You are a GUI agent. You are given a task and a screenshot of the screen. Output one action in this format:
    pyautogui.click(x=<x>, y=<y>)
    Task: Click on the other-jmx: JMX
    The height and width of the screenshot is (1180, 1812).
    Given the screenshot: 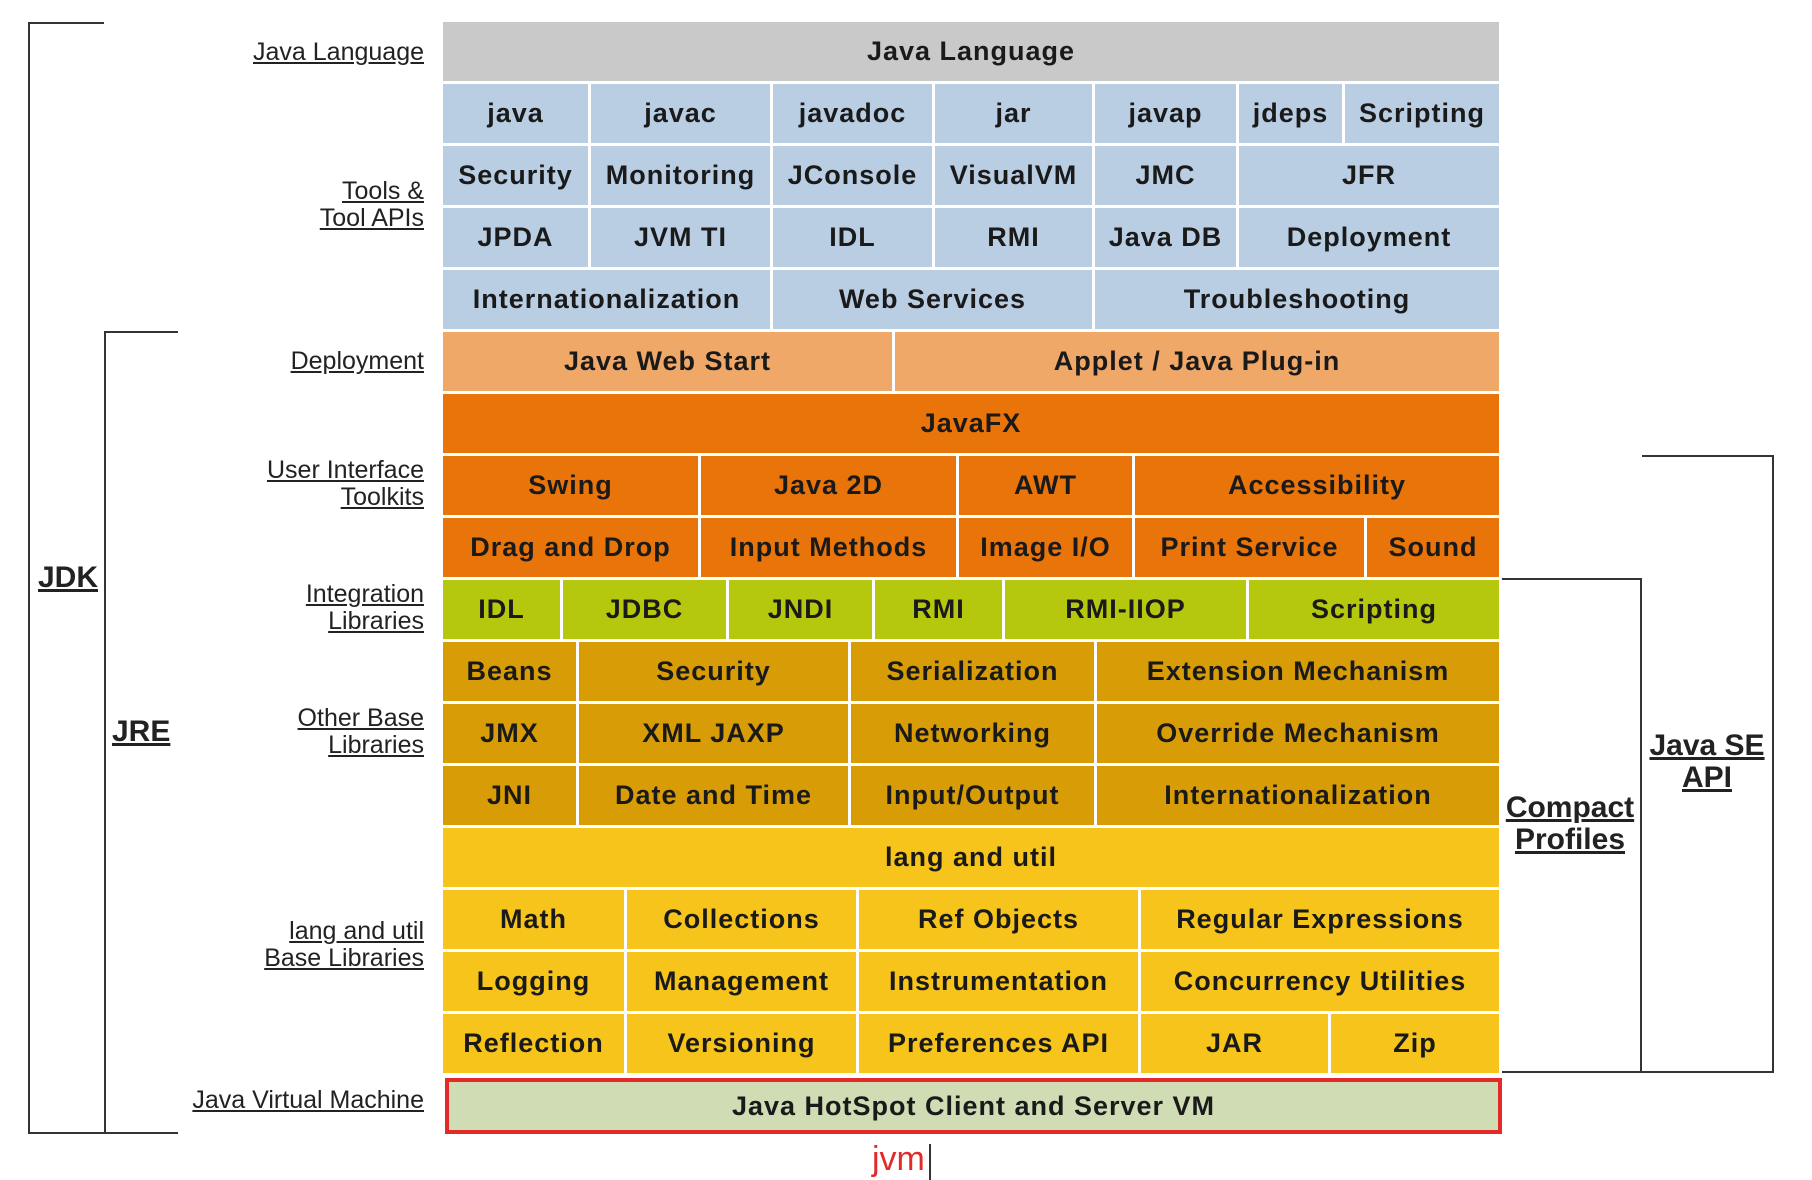 What is the action you would take?
    pyautogui.click(x=511, y=735)
    